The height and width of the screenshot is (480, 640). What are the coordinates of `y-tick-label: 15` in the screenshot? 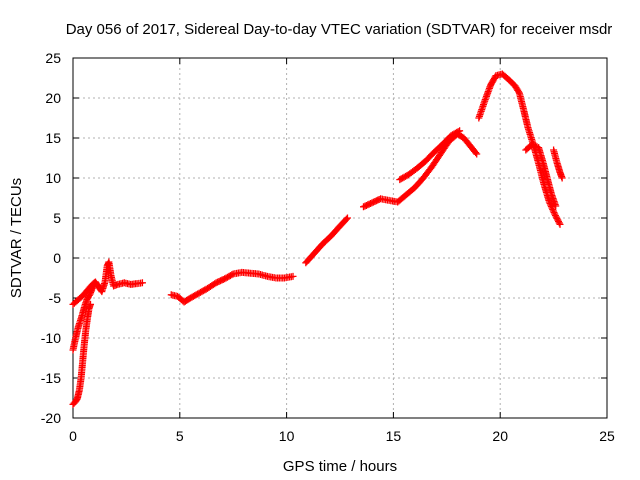 It's located at (53, 138).